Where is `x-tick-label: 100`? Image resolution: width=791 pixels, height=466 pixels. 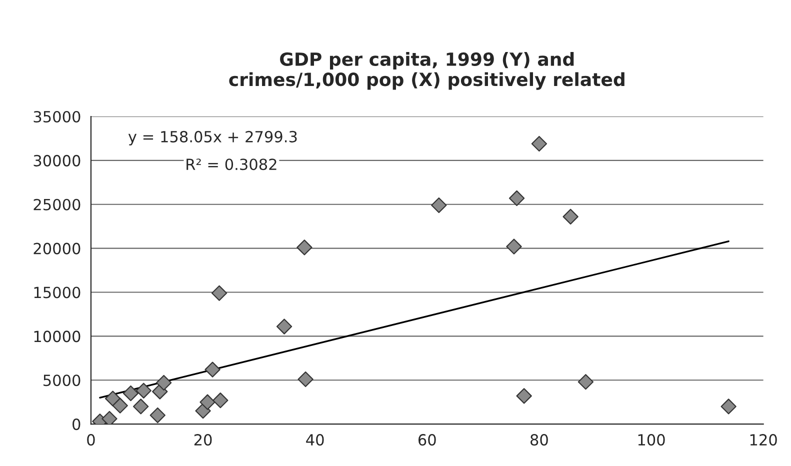 x-tick-label: 100 is located at coordinates (651, 440).